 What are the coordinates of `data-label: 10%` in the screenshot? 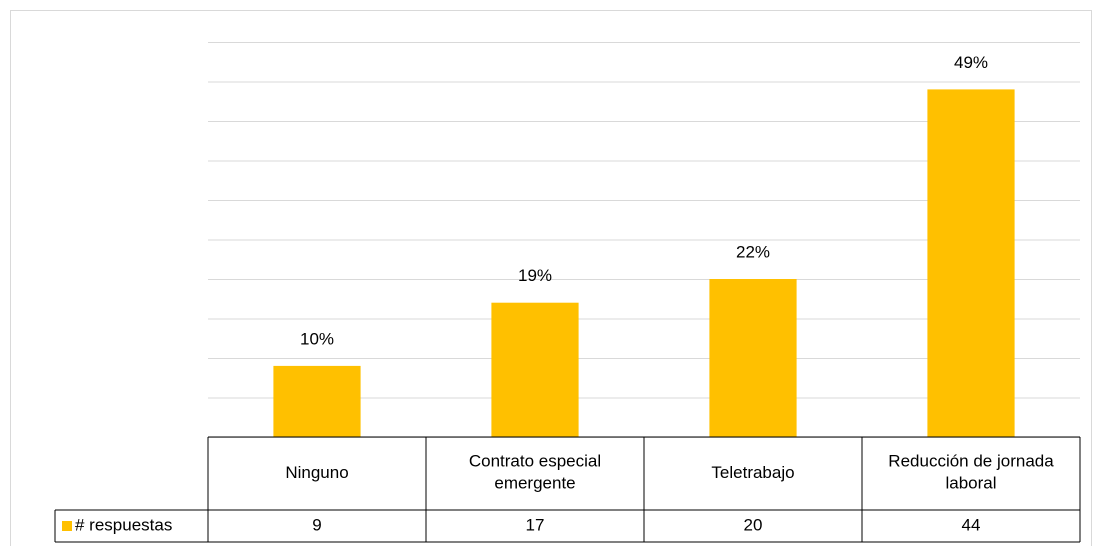 It's located at (317, 338).